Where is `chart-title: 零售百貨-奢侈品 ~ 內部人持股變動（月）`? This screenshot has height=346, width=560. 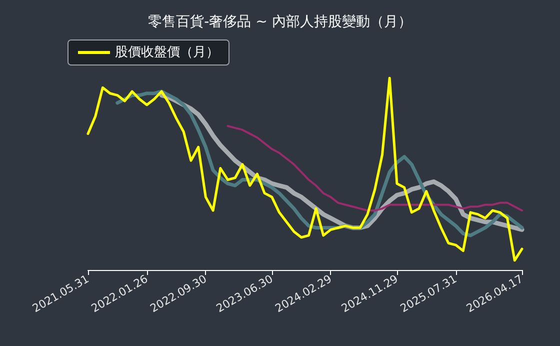
chart-title: 零售百貨-奢侈品 ~ 內部人持股變動（月） is located at coordinates (280, 22).